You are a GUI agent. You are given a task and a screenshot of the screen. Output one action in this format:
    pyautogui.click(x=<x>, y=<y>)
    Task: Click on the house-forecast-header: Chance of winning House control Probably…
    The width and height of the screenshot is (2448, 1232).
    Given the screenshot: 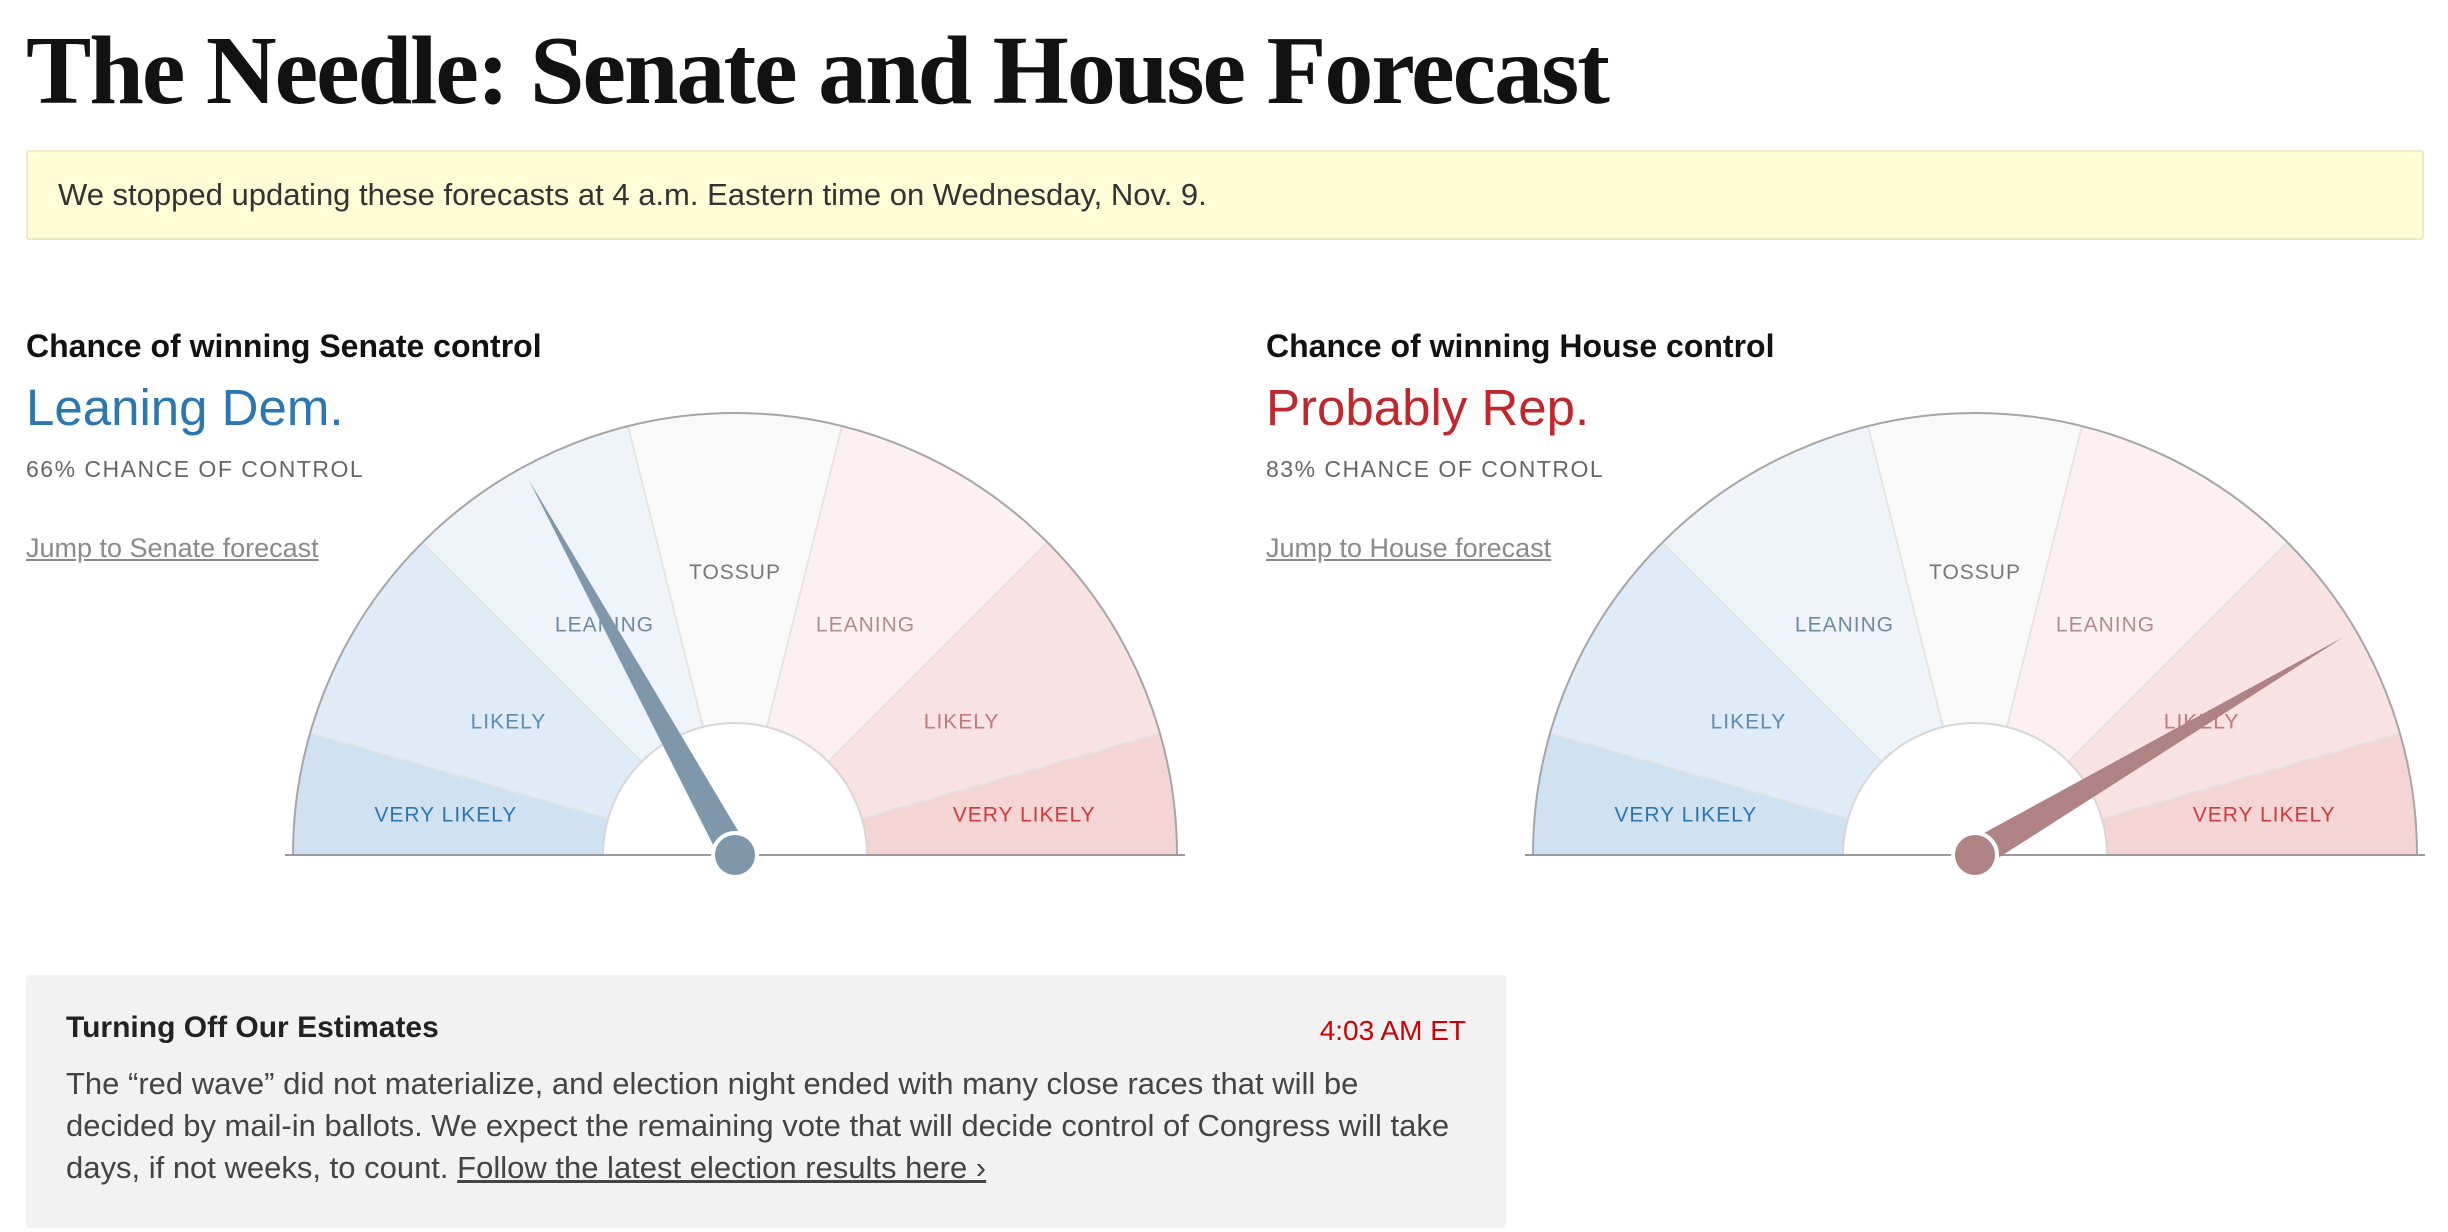 What is the action you would take?
    pyautogui.click(x=1520, y=446)
    